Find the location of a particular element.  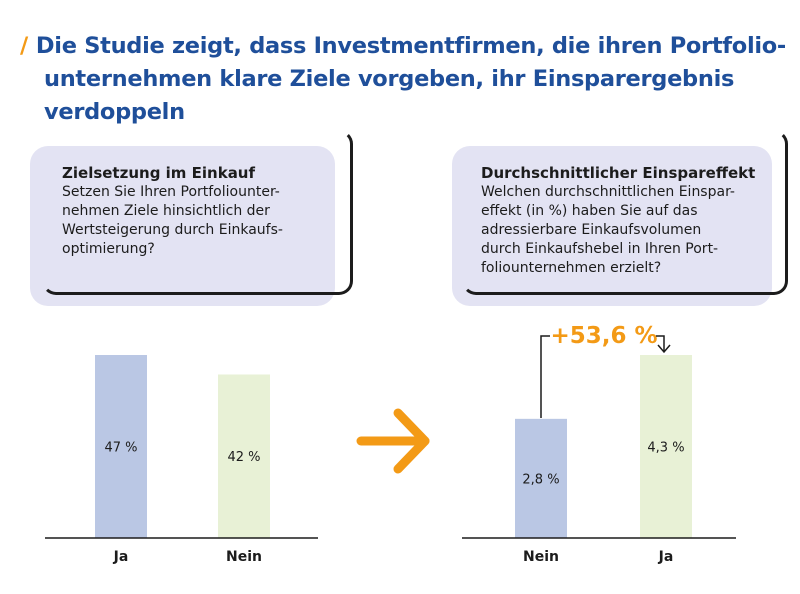

data-label: 2,8 % is located at coordinates (540, 479).